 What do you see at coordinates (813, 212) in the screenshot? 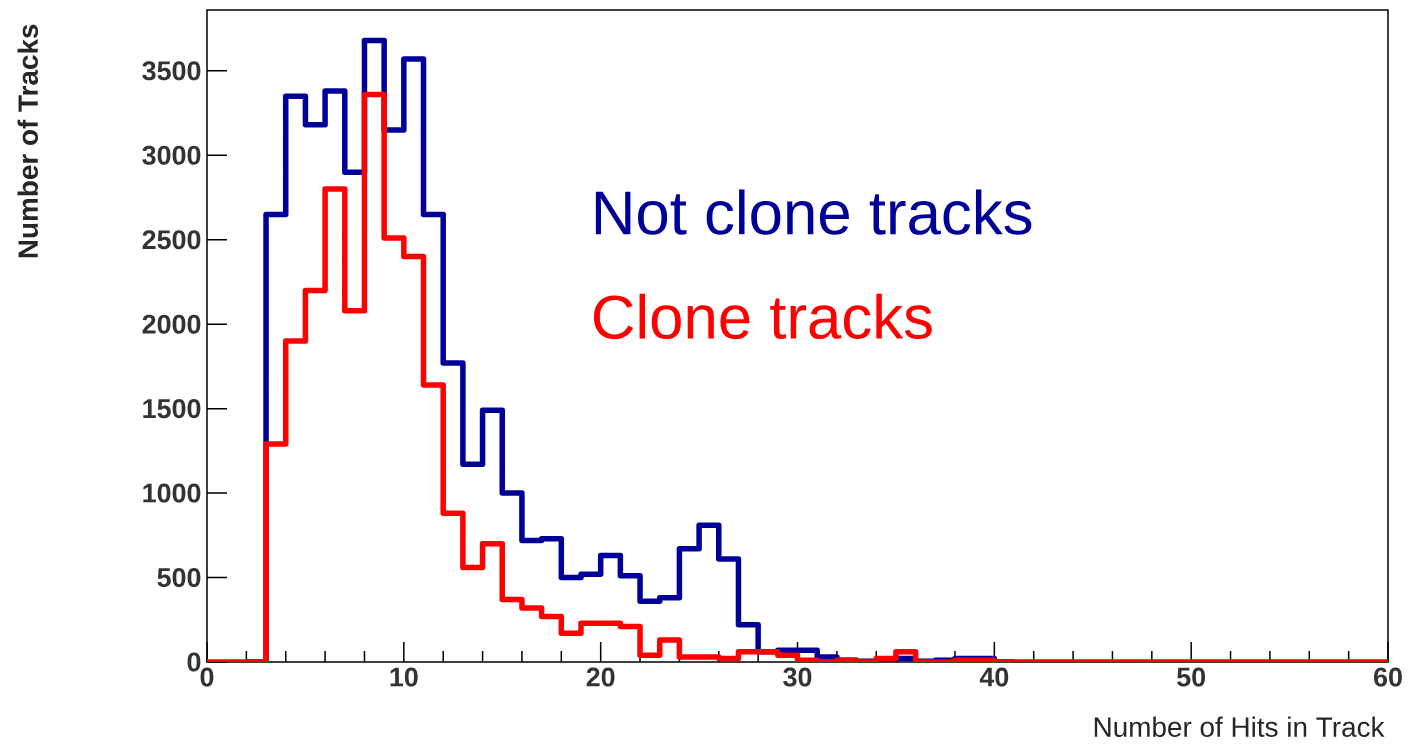
I see `text: Not clone tracks` at bounding box center [813, 212].